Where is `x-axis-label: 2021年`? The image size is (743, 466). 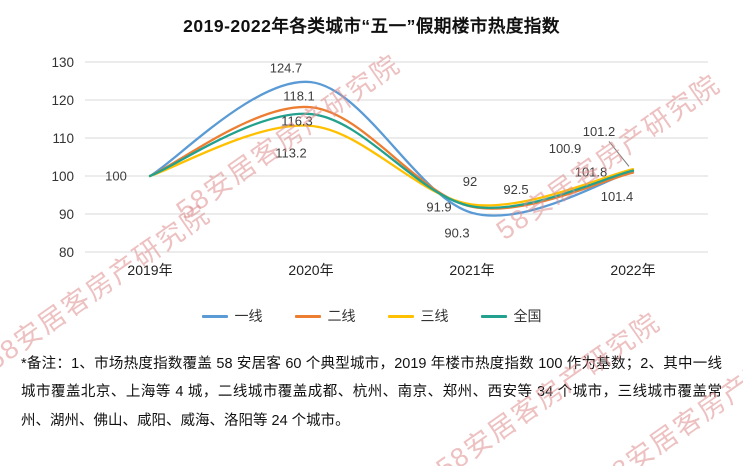
x-axis-label: 2021年 is located at coordinates (471, 270).